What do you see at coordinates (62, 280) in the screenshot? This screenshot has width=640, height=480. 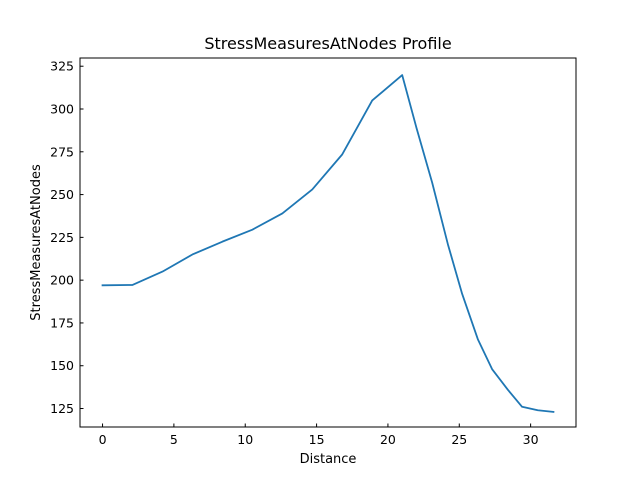 I see `y-tick-label: 200` at bounding box center [62, 280].